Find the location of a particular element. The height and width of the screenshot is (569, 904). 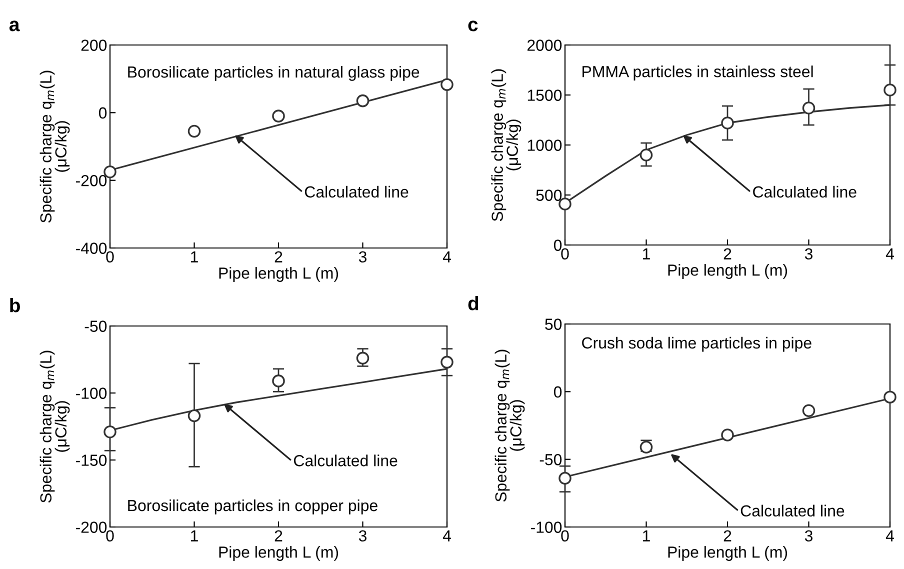

chart-title: a is located at coordinates (14, 26).